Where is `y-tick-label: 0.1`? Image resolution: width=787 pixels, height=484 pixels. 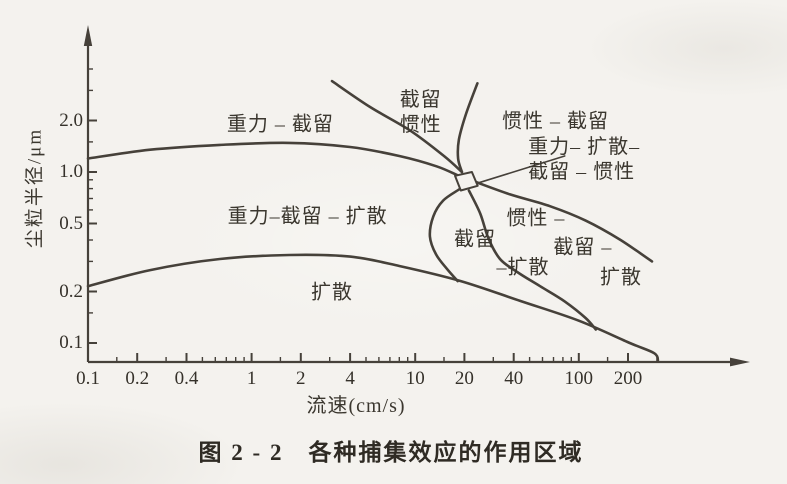
y-tick-label: 0.1 is located at coordinates (71, 342).